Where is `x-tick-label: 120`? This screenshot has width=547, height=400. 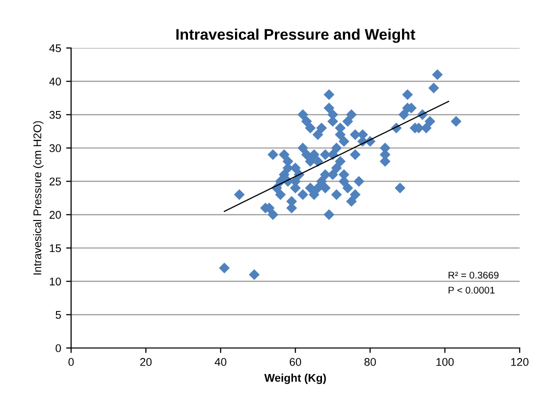
x-tick-label: 120 is located at coordinates (519, 362).